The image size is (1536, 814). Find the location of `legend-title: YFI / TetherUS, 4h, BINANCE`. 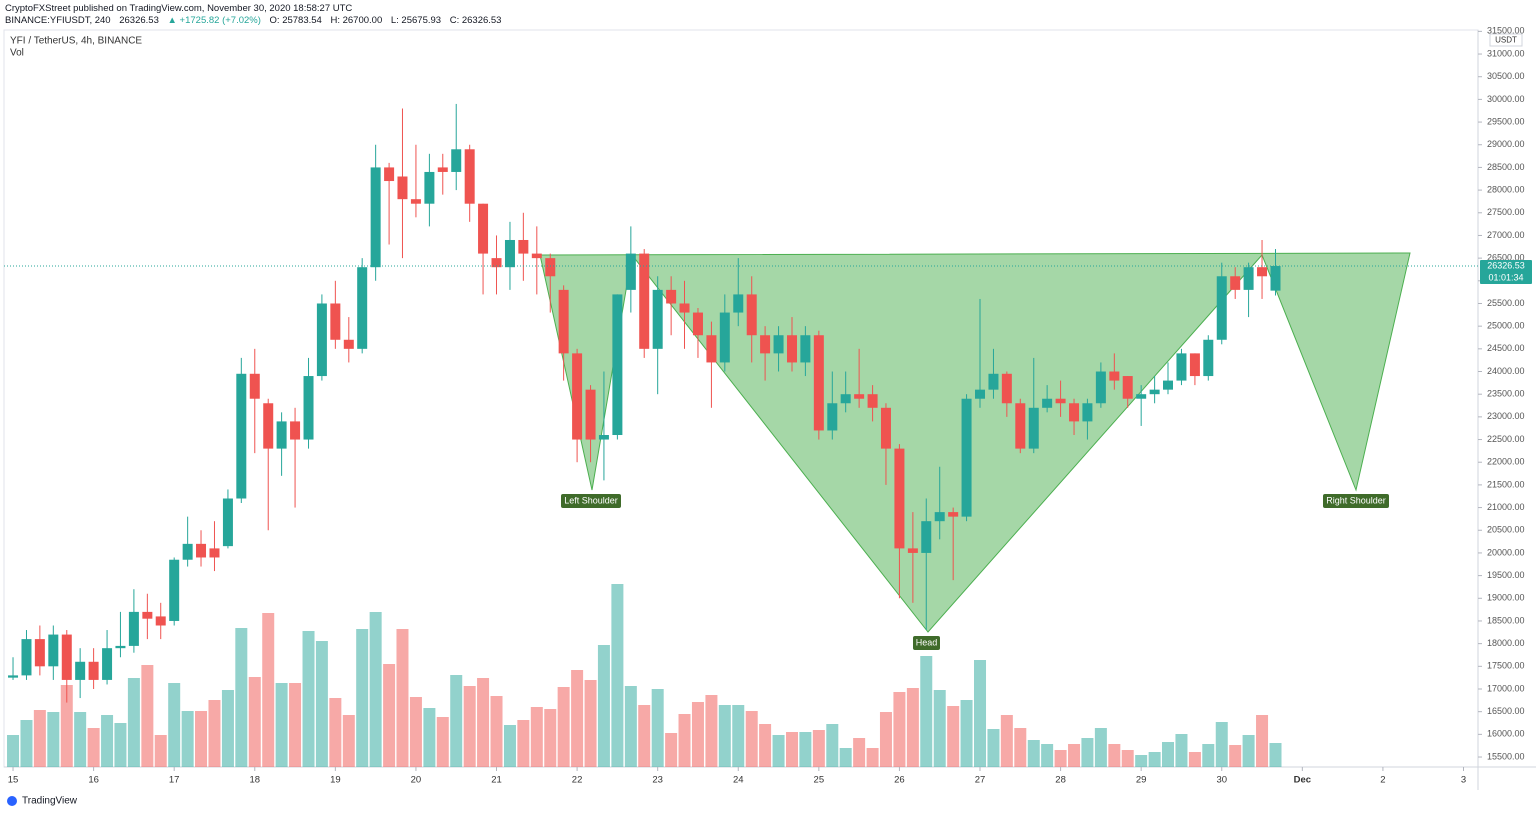

legend-title: YFI / TetherUS, 4h, BINANCE is located at coordinates (76, 41).